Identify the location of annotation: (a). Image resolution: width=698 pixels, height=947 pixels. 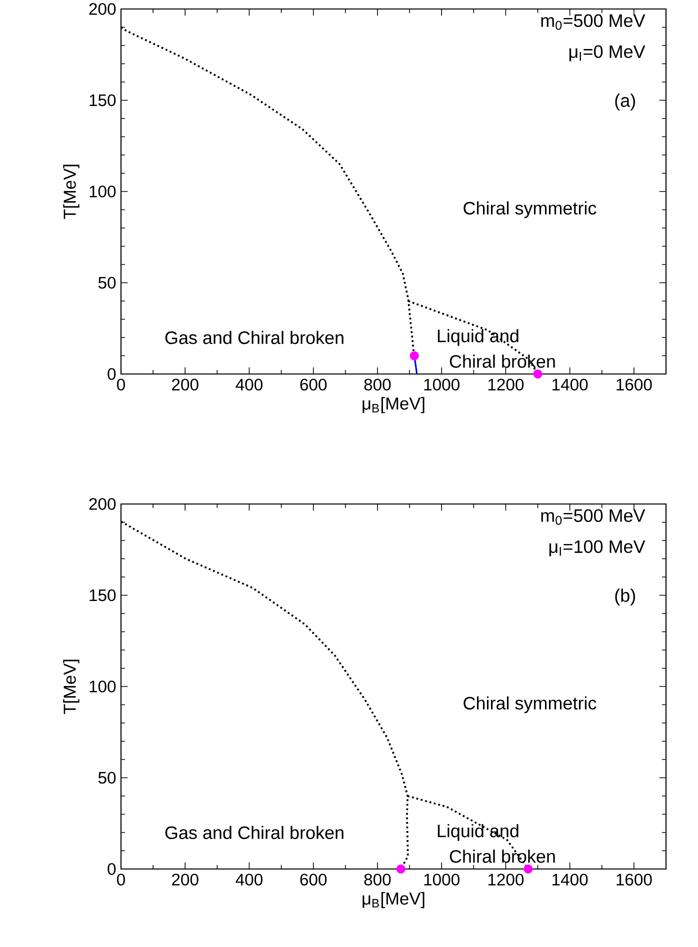
(625, 102).